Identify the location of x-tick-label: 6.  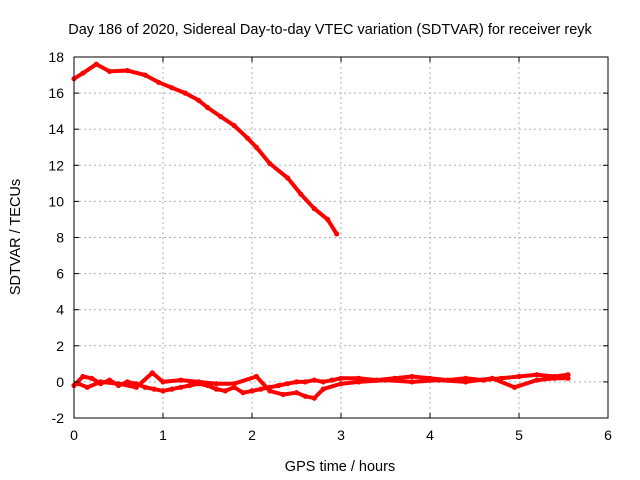
(608, 435).